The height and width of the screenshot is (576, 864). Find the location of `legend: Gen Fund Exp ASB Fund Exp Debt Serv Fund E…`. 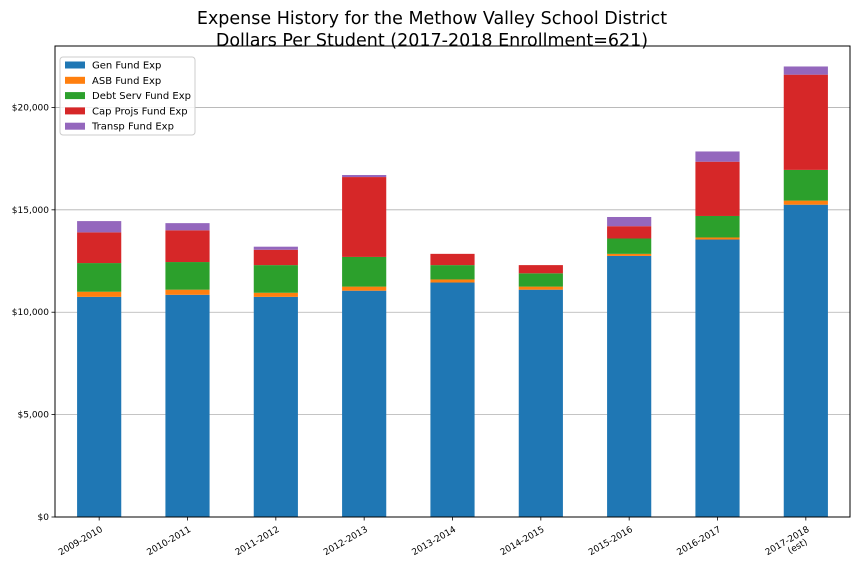

legend: Gen Fund Exp ASB Fund Exp Debt Serv Fund E… is located at coordinates (127, 96).